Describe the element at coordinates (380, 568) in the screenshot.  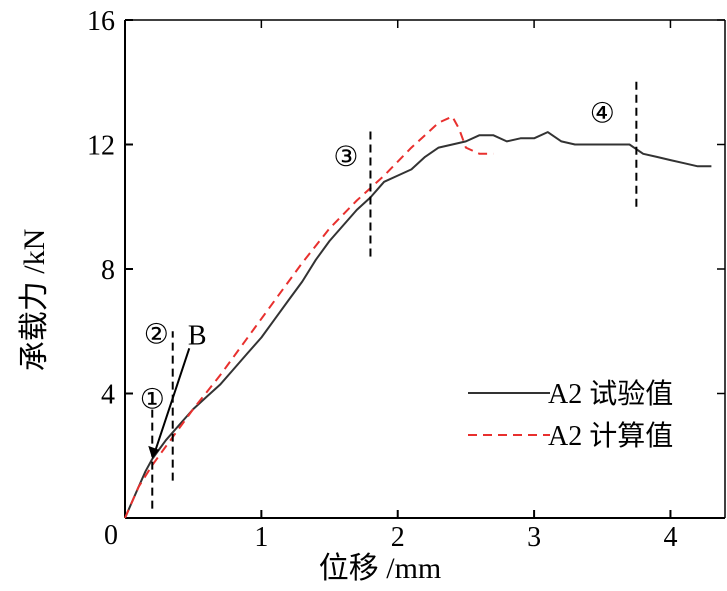
I see `x-axis-title: 位移 /mm` at that location.